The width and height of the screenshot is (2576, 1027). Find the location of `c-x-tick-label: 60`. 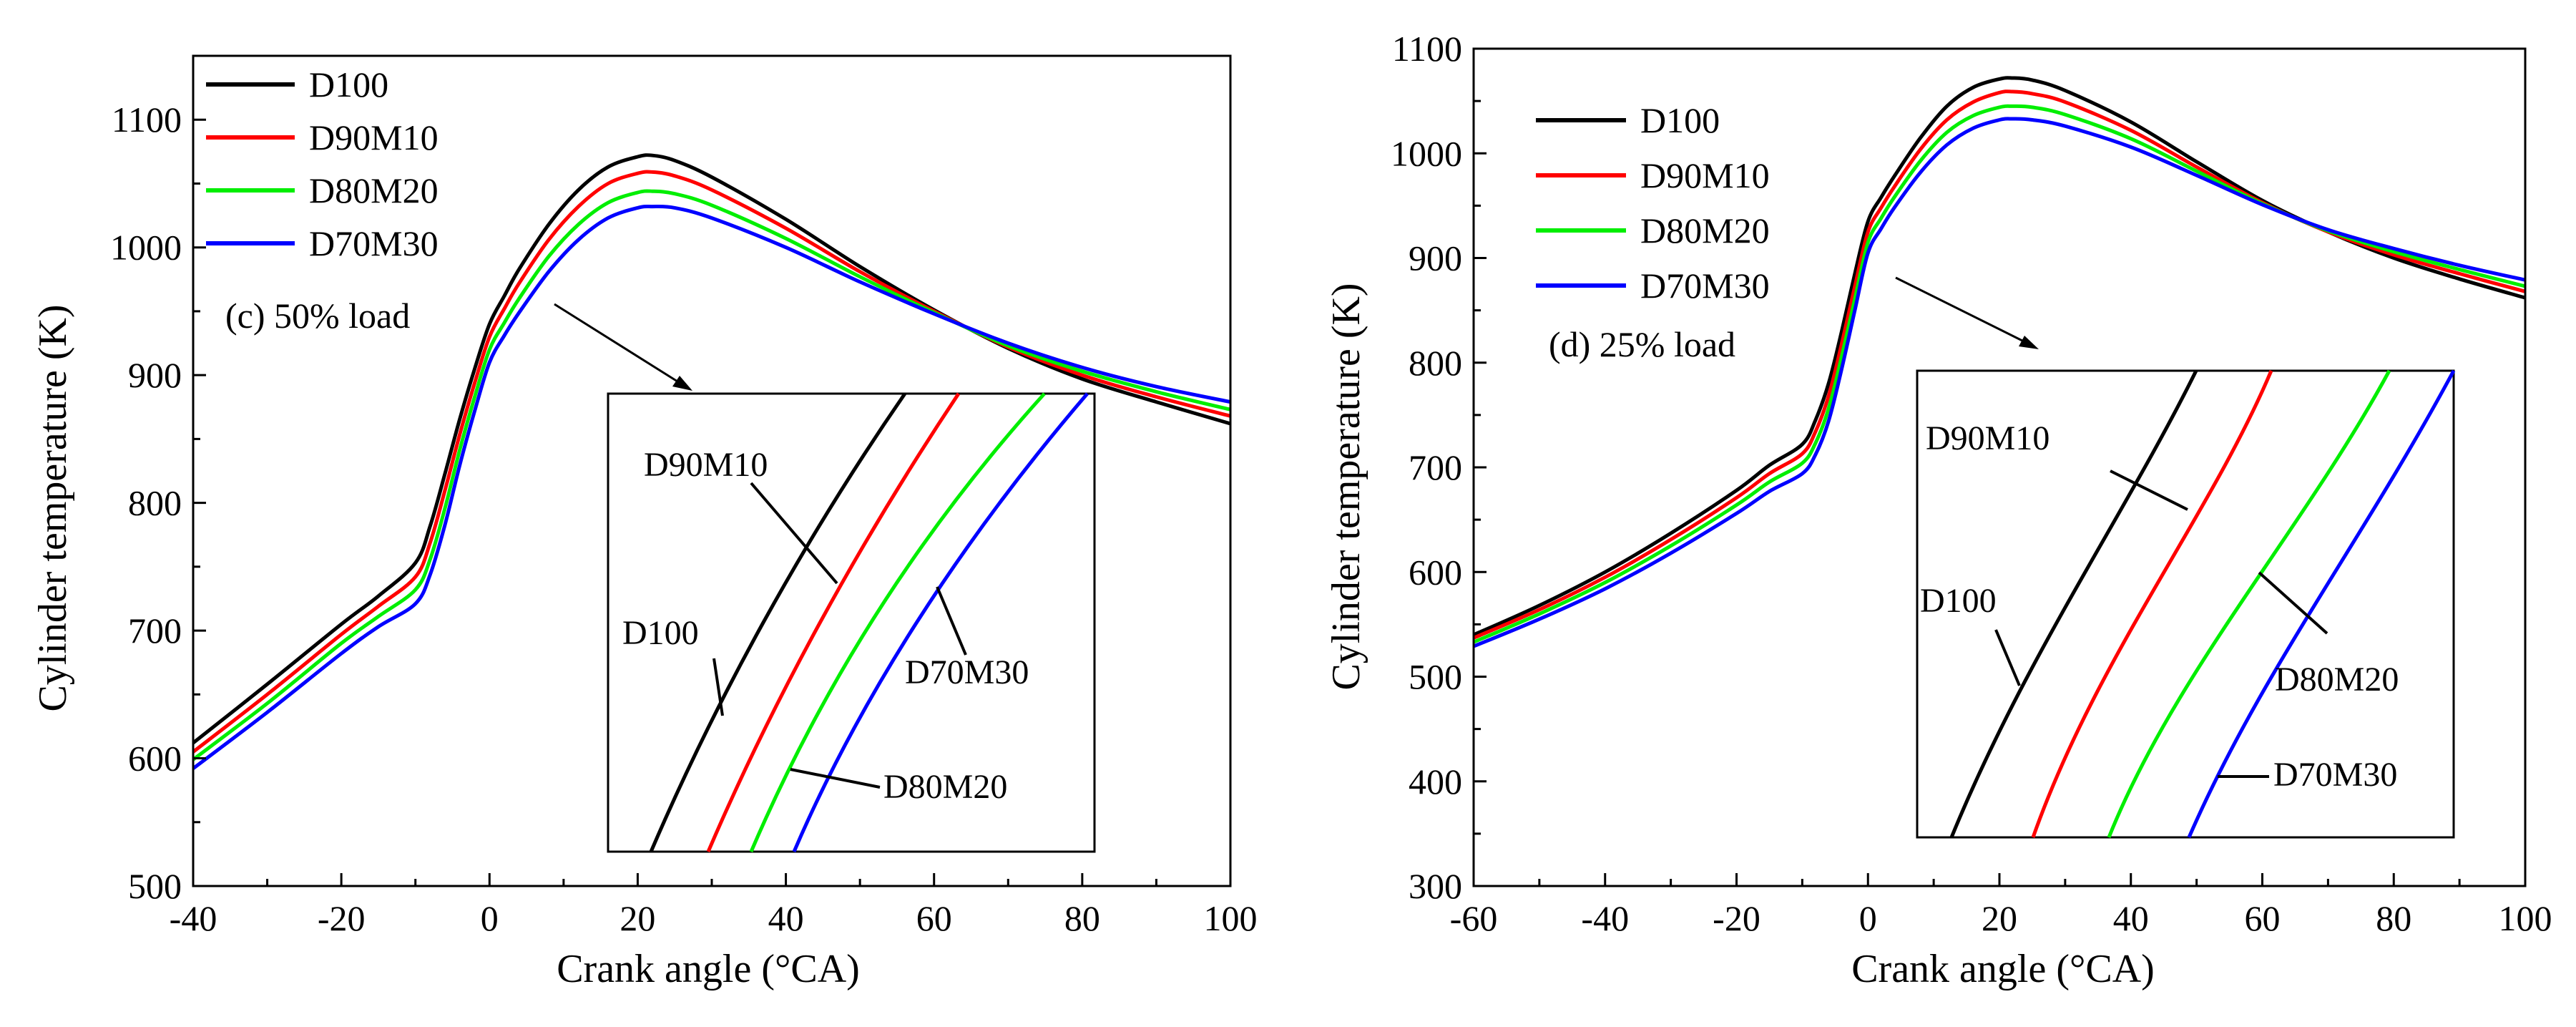

c-x-tick-label: 60 is located at coordinates (934, 918).